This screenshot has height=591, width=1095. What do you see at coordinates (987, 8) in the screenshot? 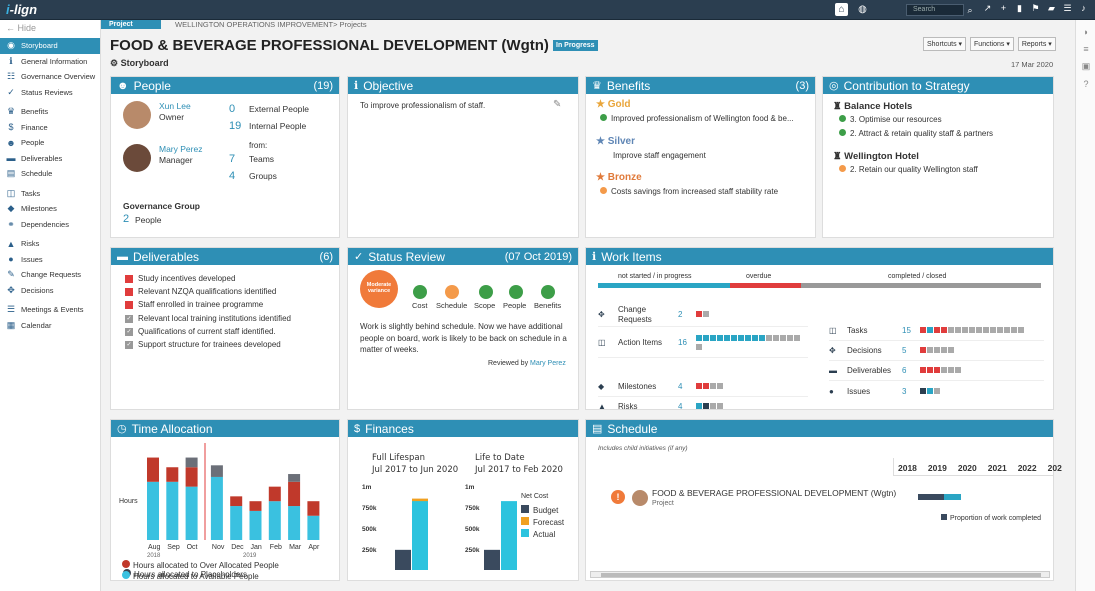
I see `share-icon: ↗` at bounding box center [987, 8].